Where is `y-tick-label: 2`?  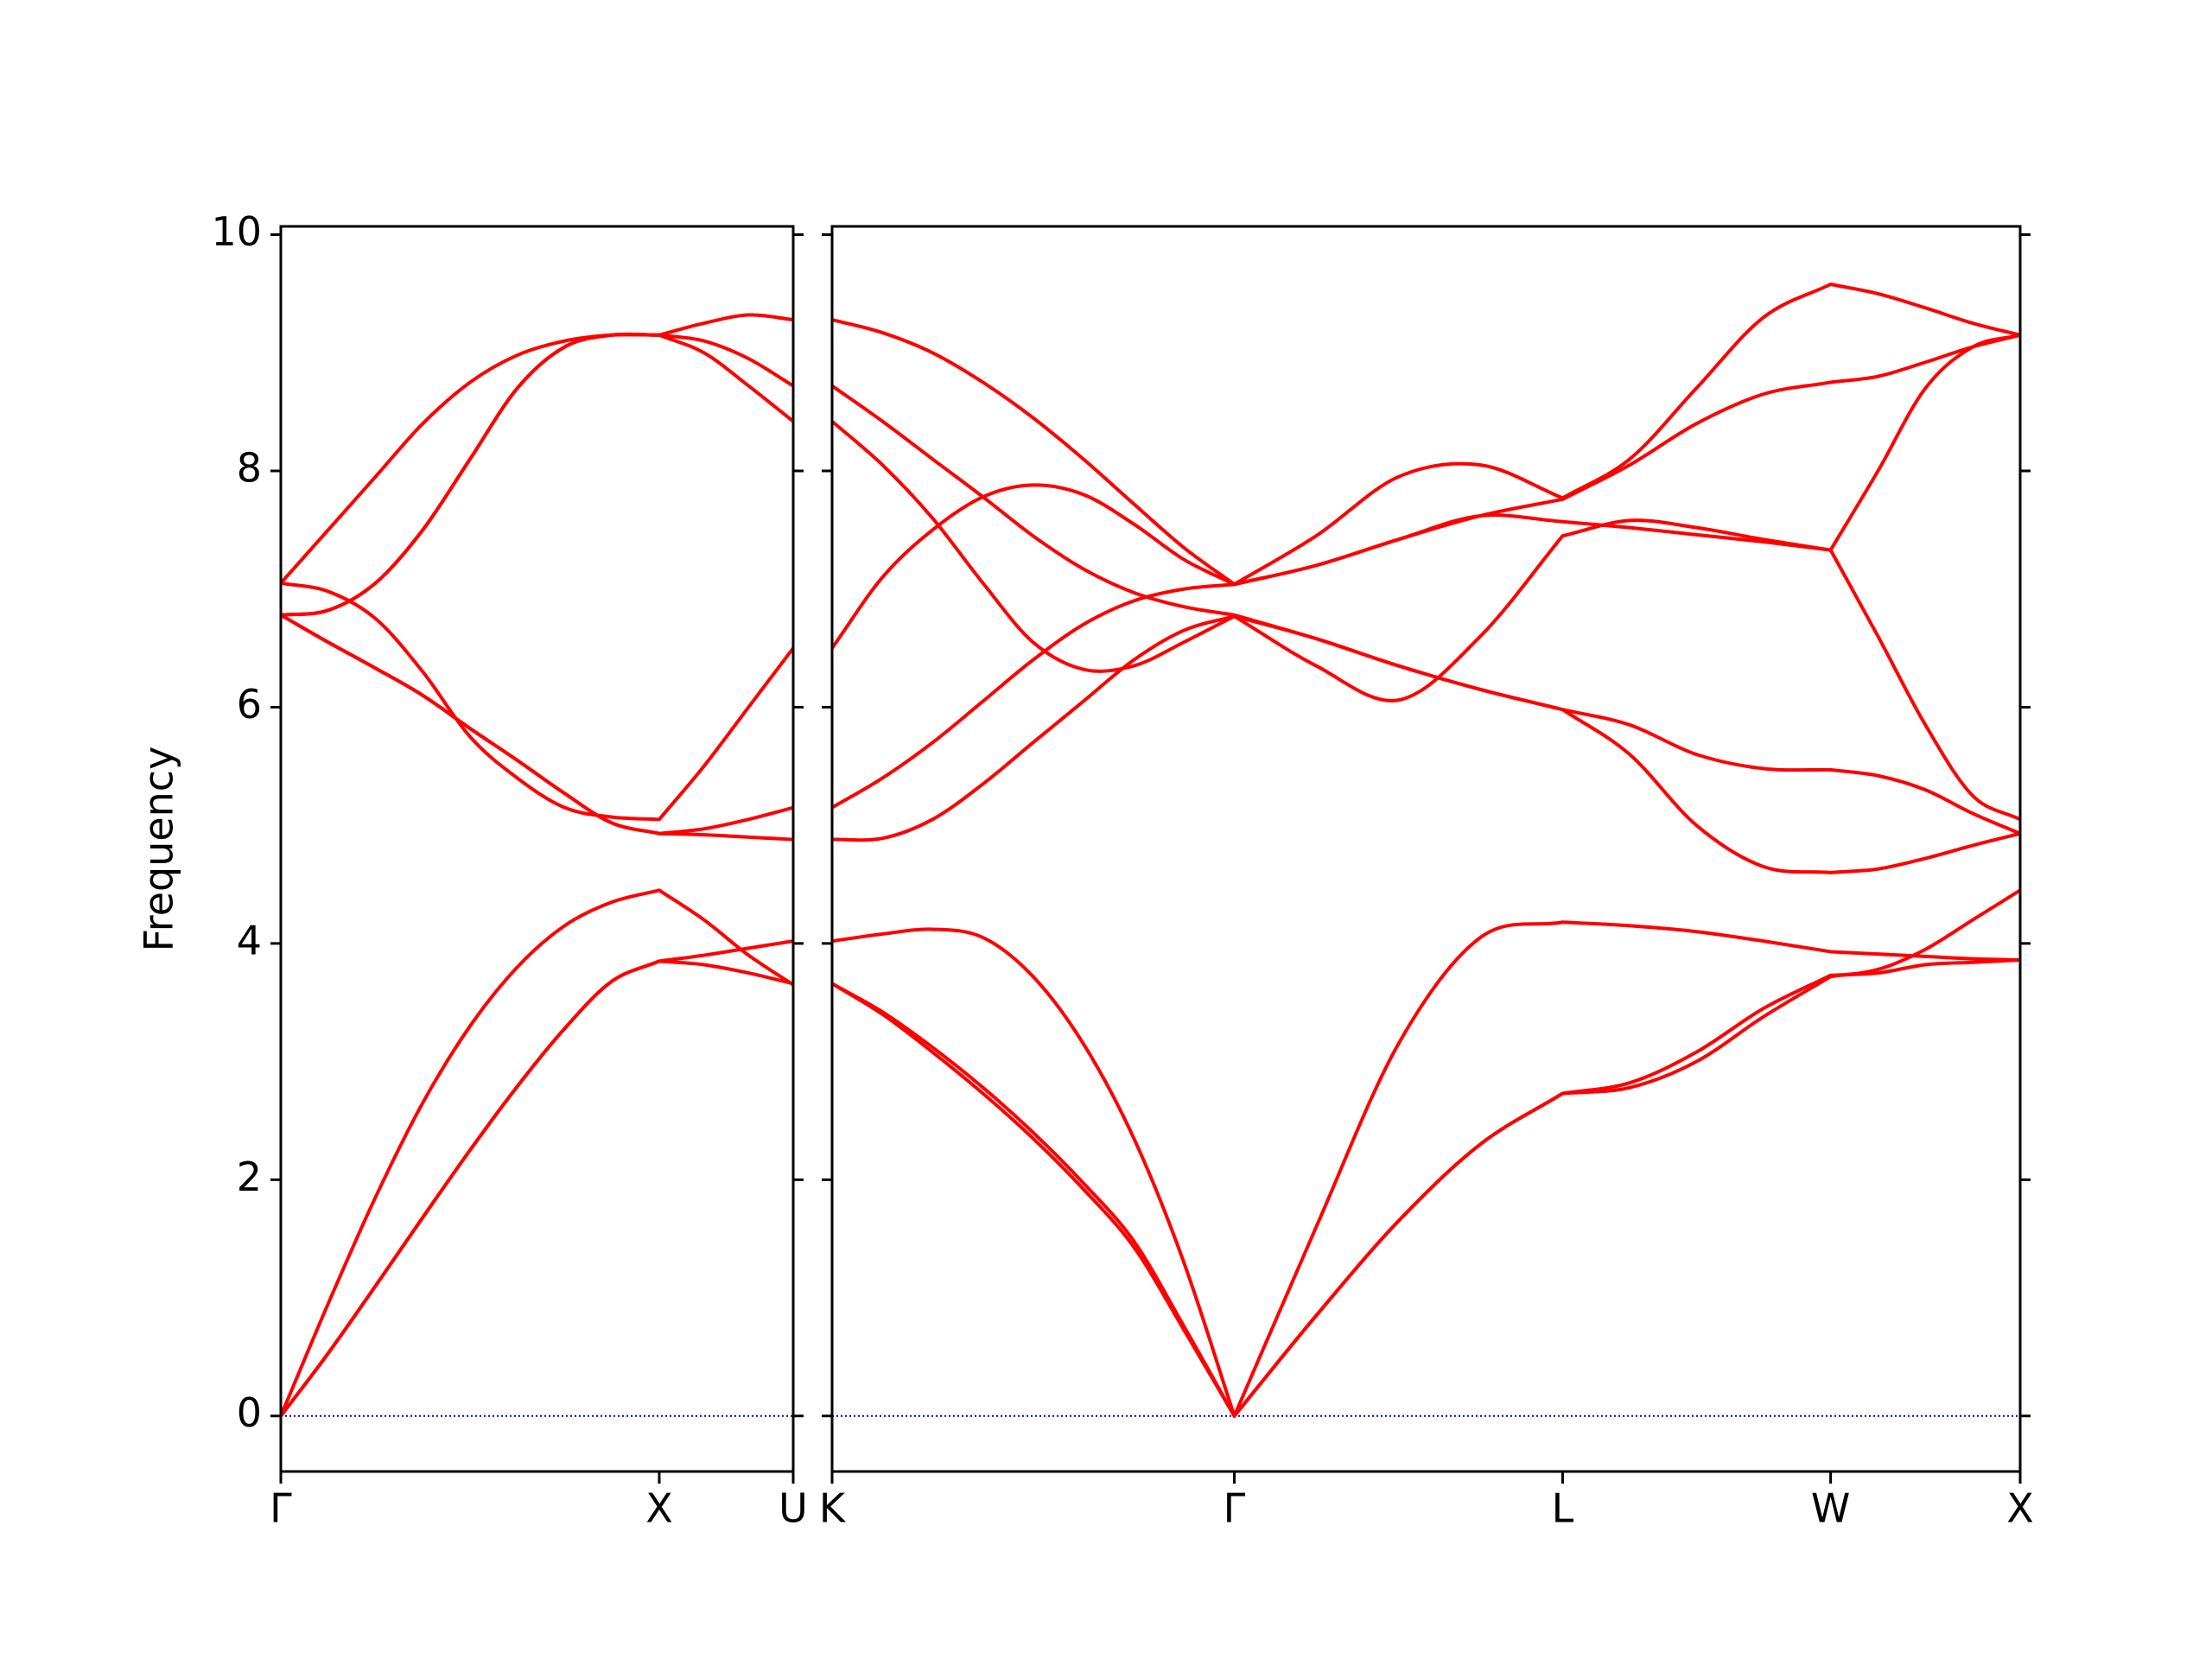 y-tick-label: 2 is located at coordinates (249, 1177).